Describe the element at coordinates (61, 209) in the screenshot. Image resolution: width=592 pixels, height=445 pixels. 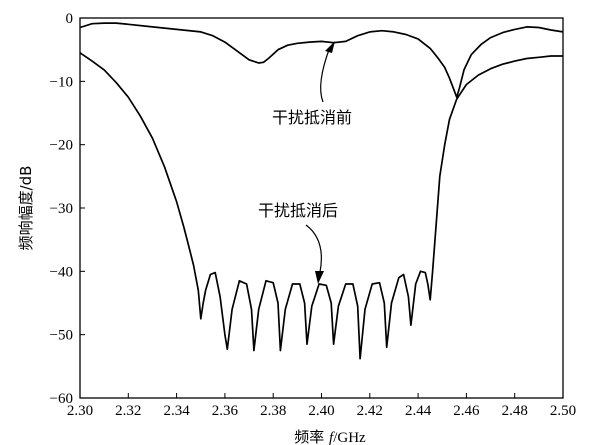
I see `y-tick-label: −30` at that location.